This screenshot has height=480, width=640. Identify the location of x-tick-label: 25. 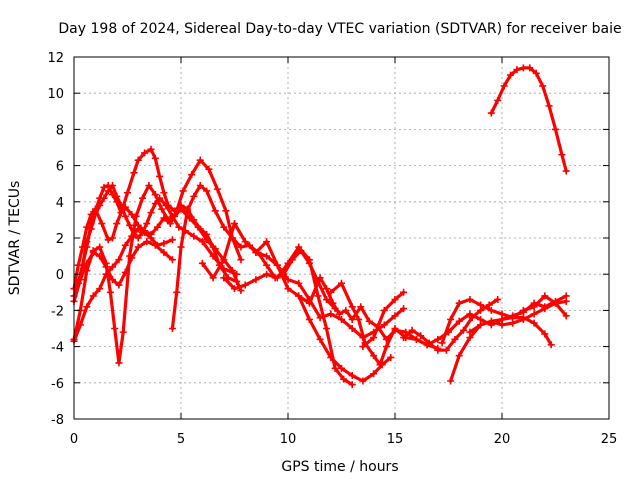
(609, 439).